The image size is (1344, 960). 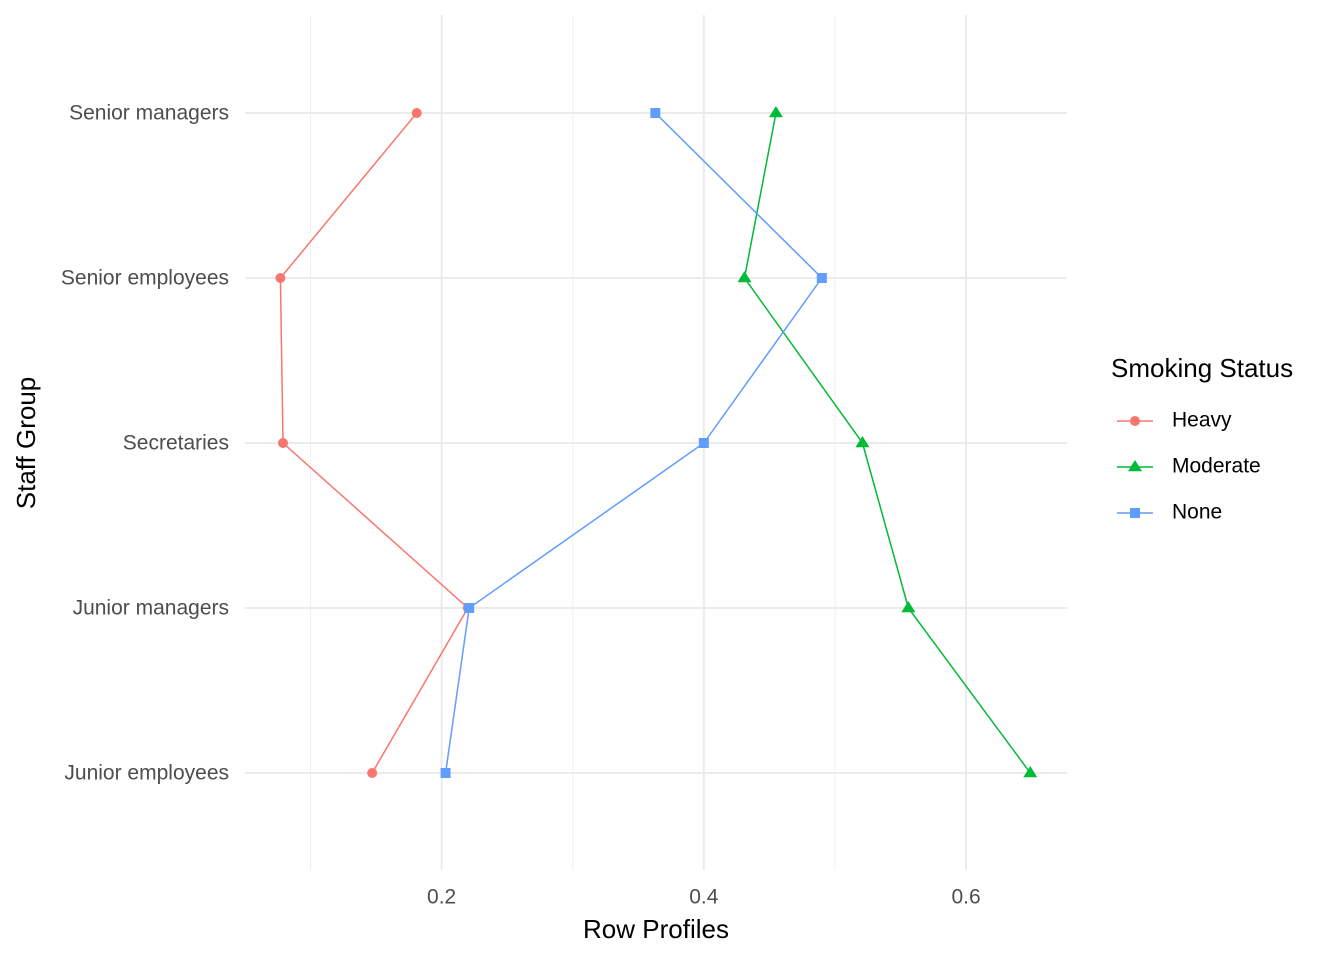 What do you see at coordinates (1197, 512) in the screenshot?
I see `legend-label: None` at bounding box center [1197, 512].